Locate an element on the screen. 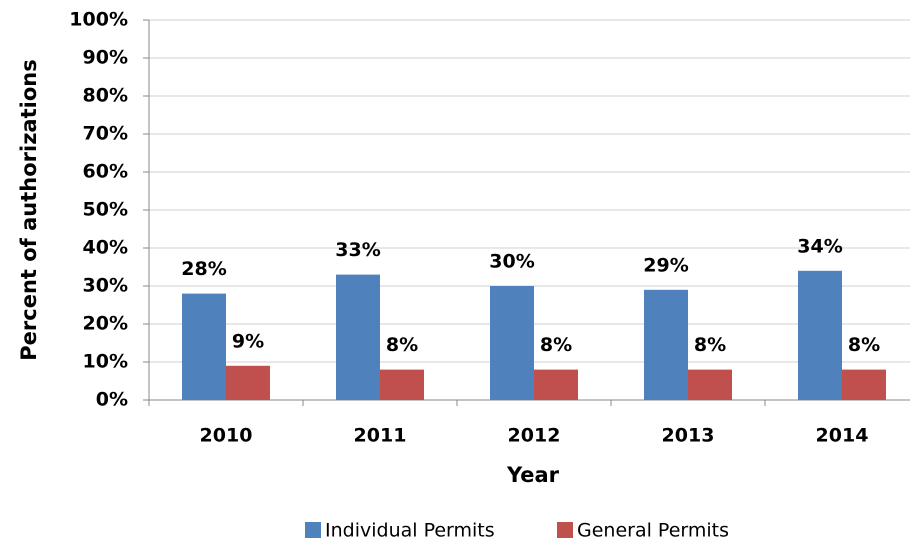 The image size is (910, 542). y-tick-label: 40% is located at coordinates (105, 248).